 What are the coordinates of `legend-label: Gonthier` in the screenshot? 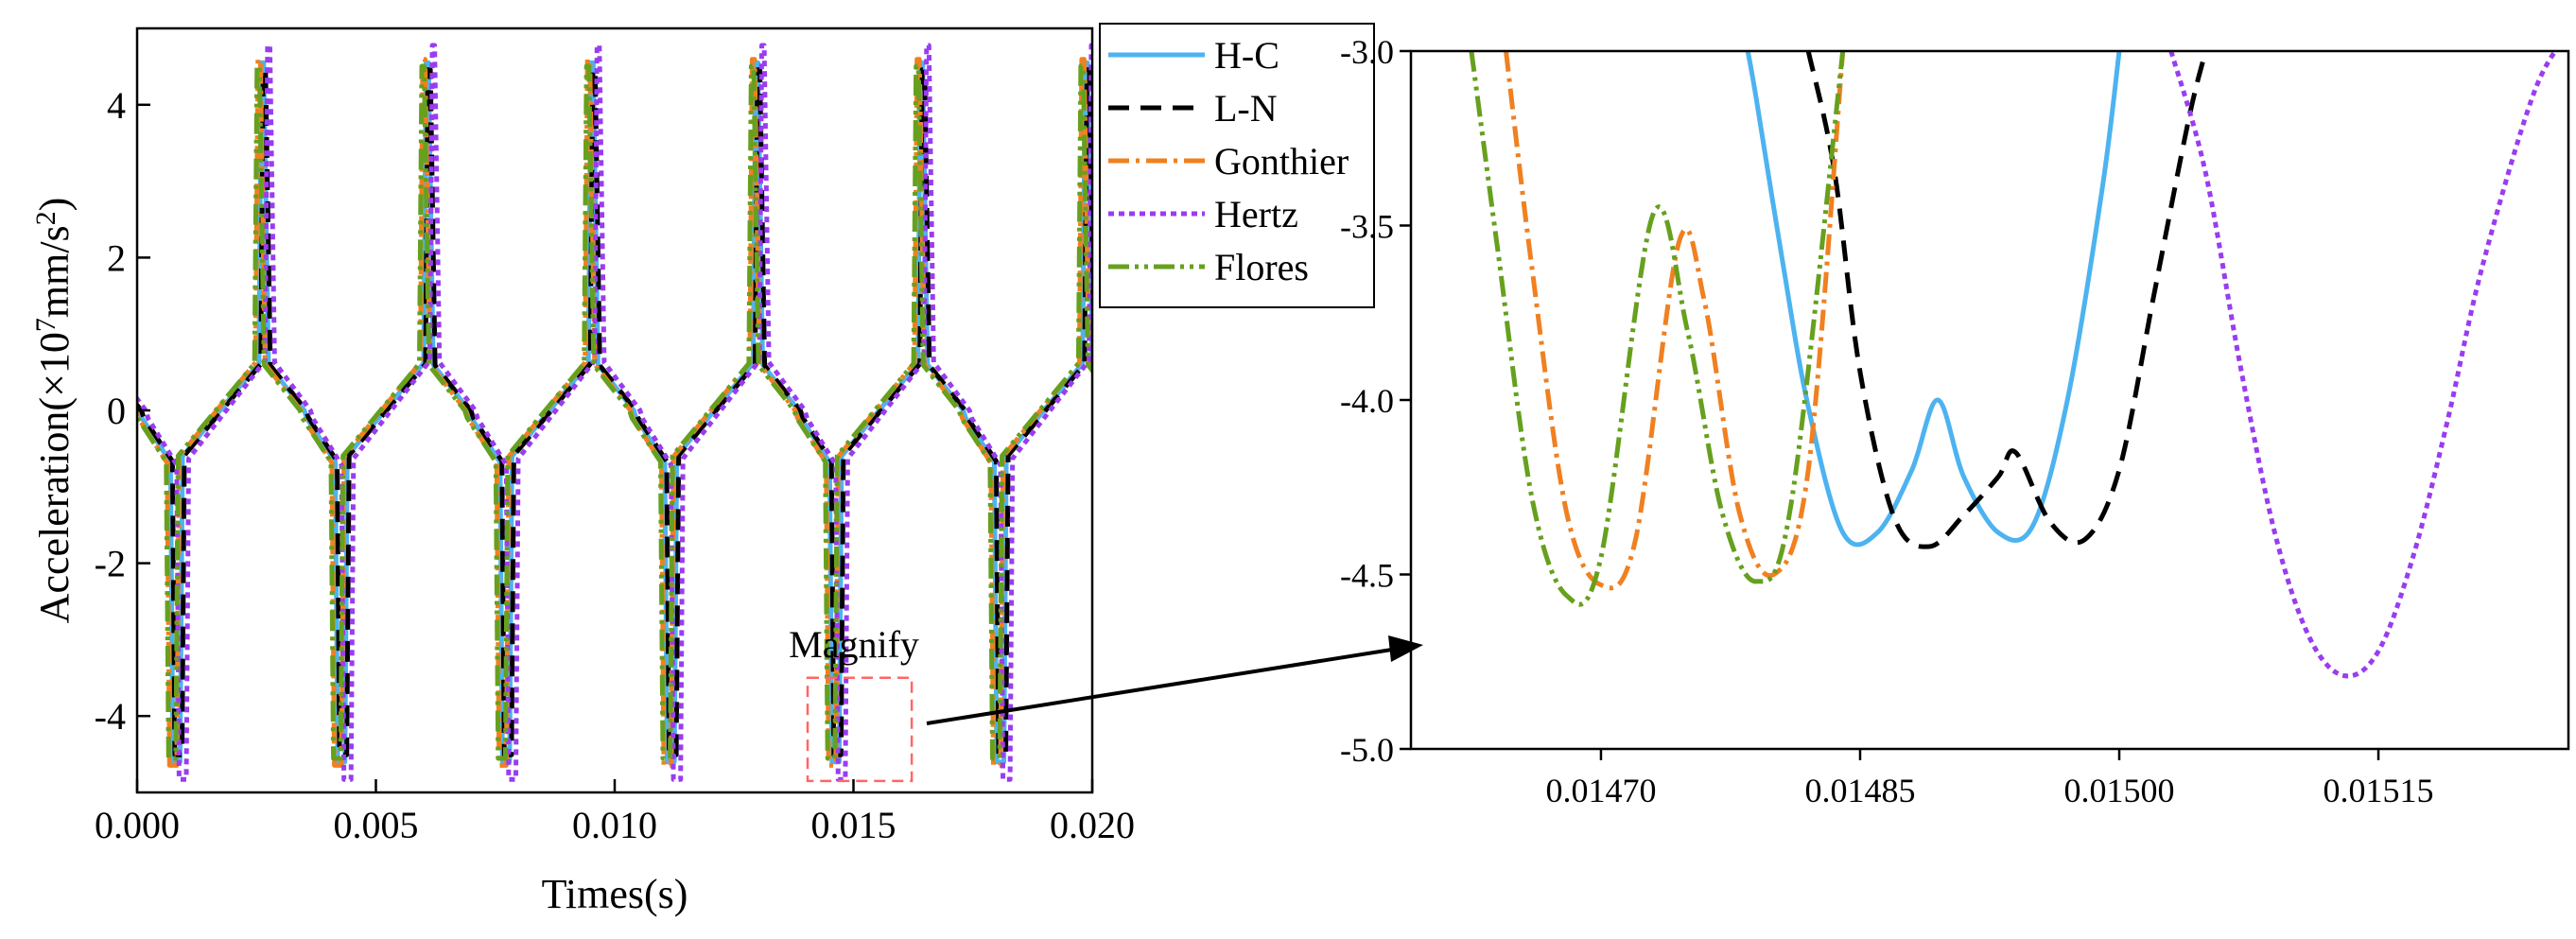 It's located at (1281, 162).